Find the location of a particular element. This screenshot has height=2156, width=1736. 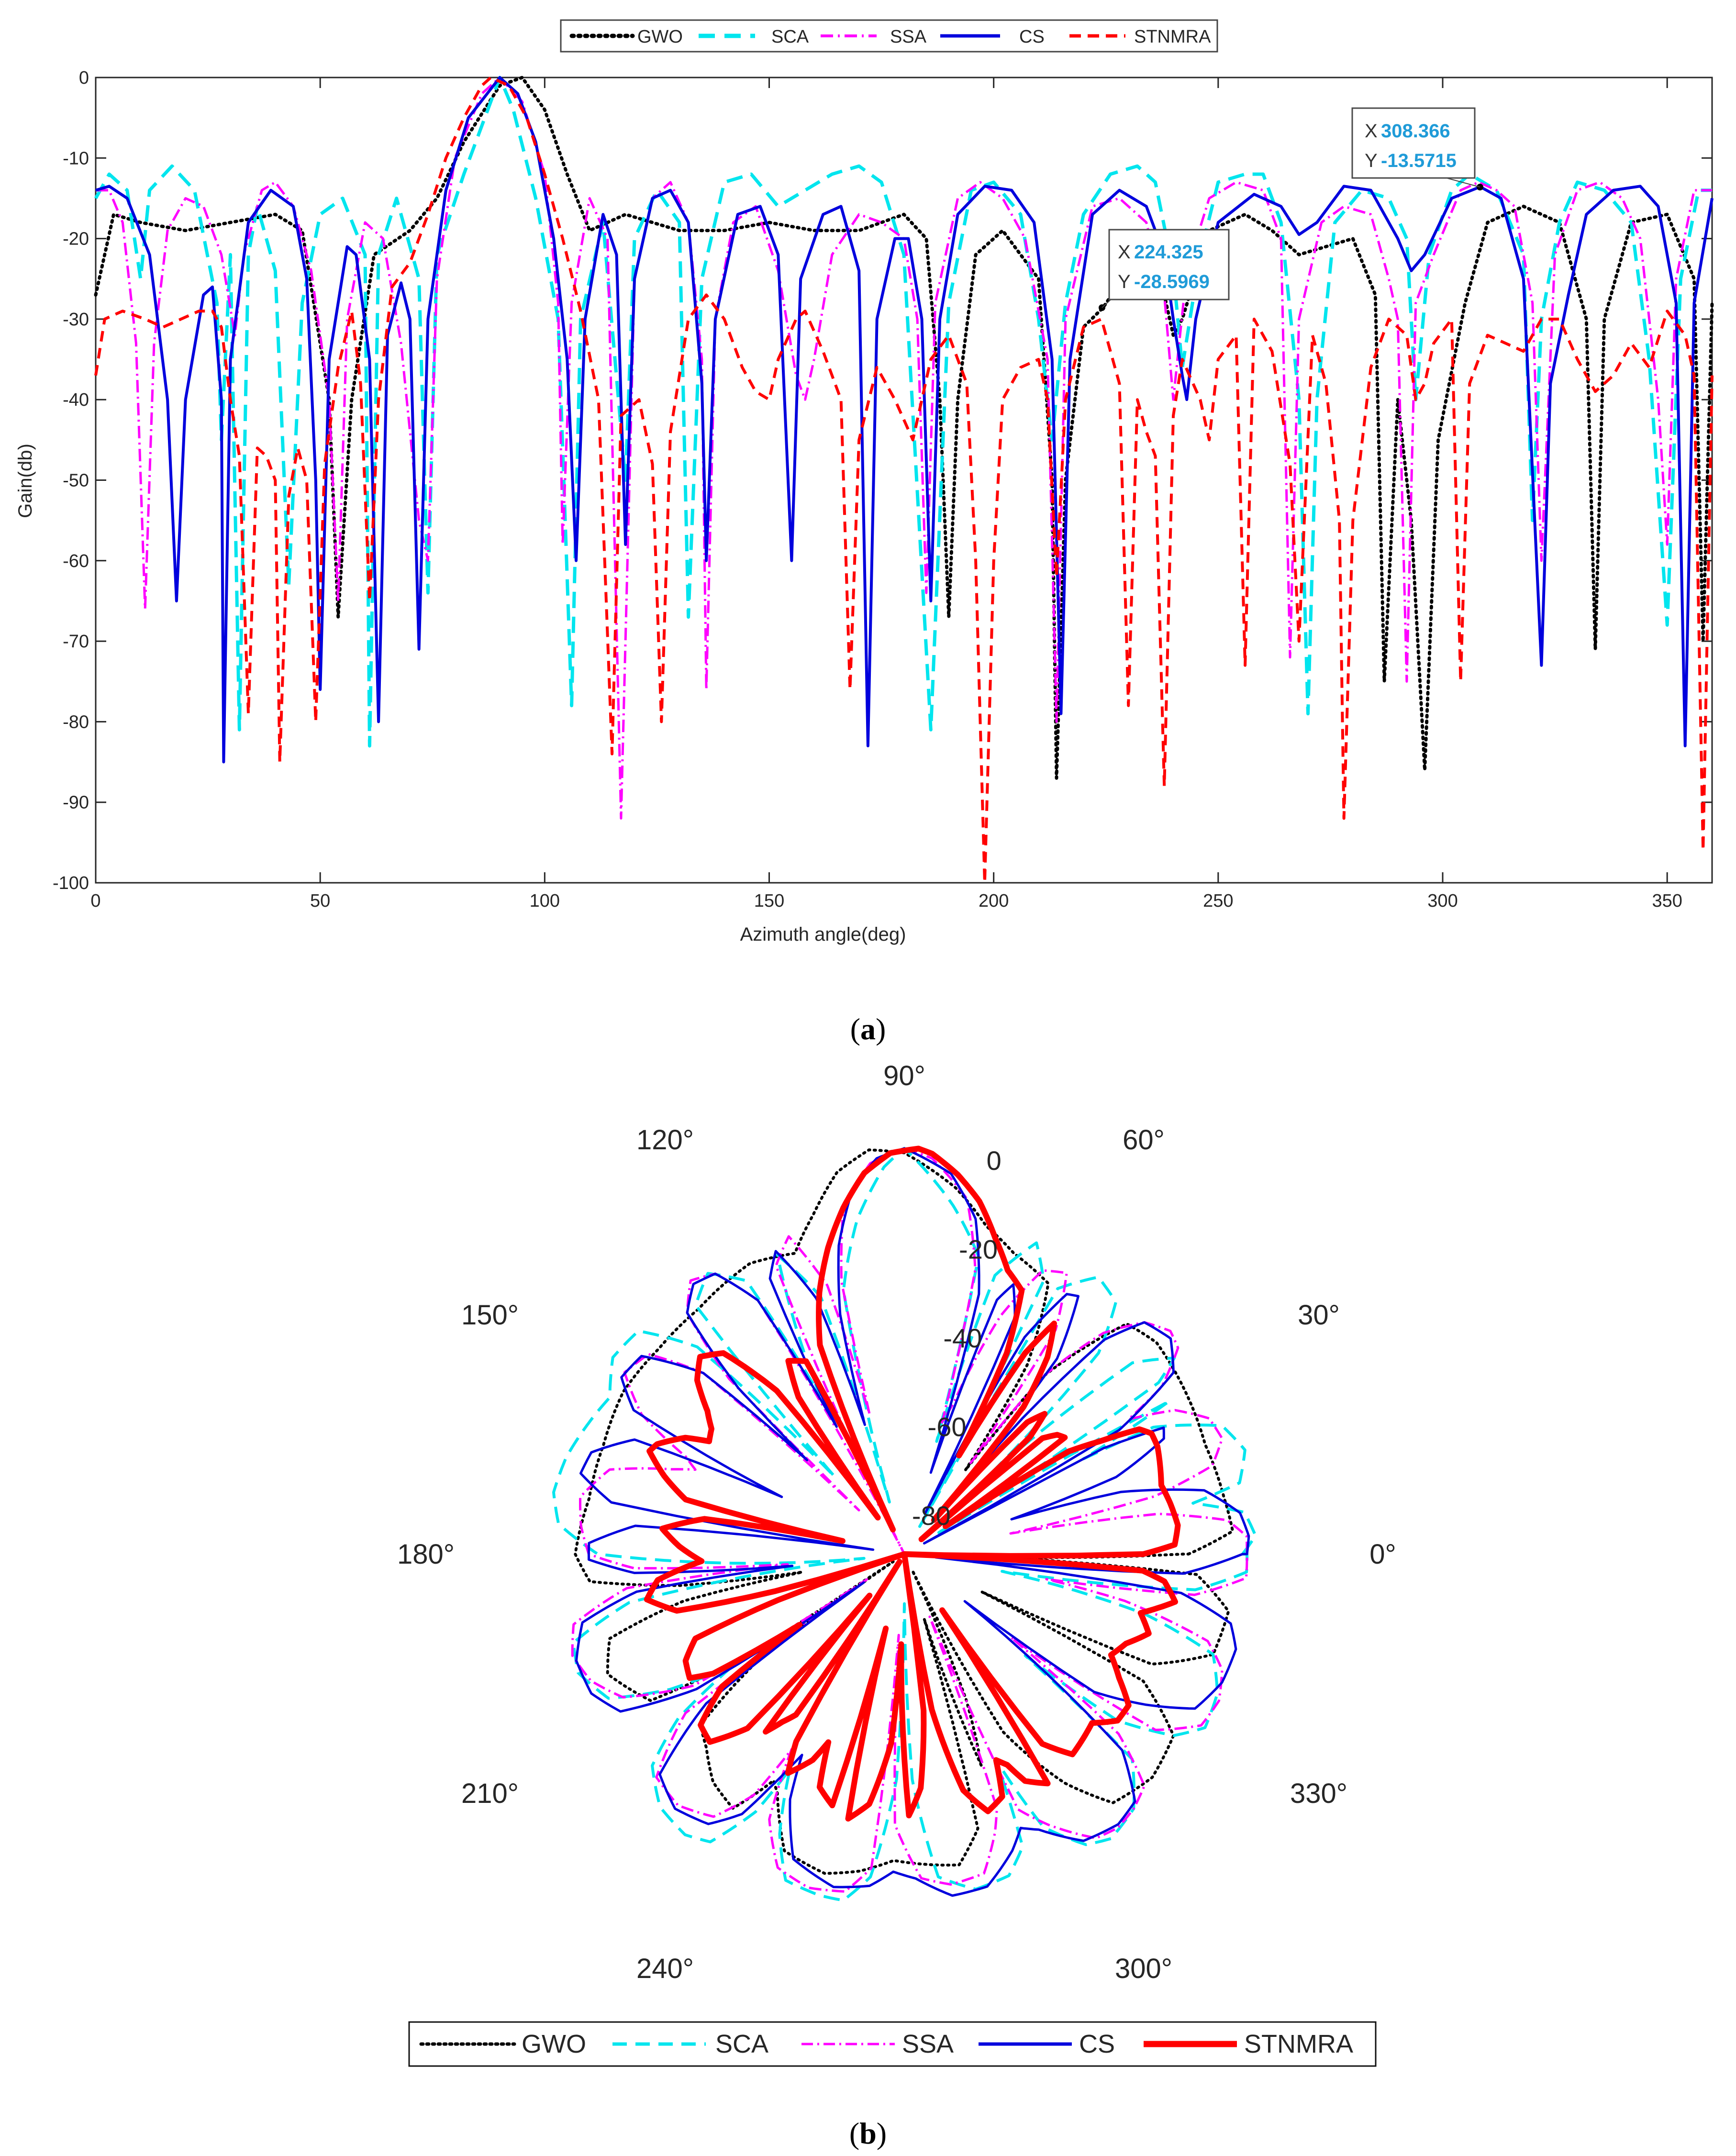

polar-angle-label: 30° is located at coordinates (1319, 1315).